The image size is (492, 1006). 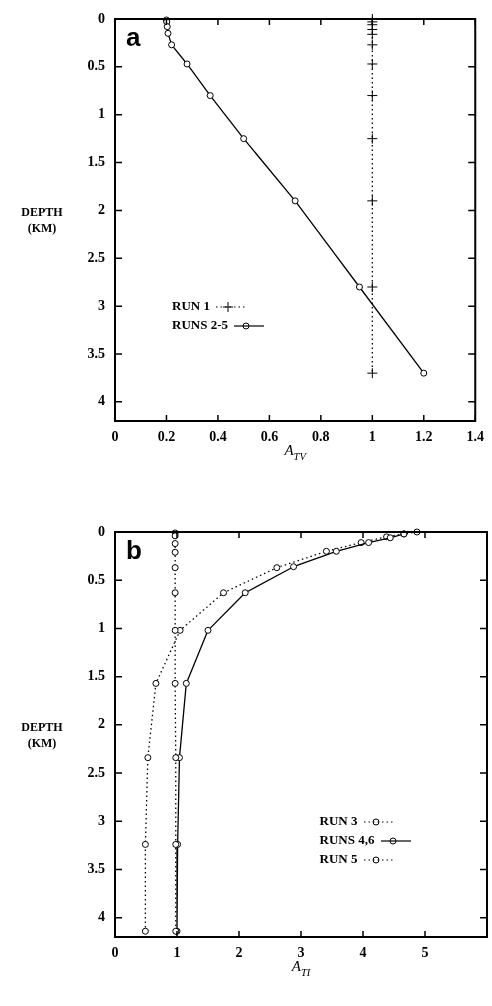 I want to click on legend-label: RUN 3, so click(x=338, y=821).